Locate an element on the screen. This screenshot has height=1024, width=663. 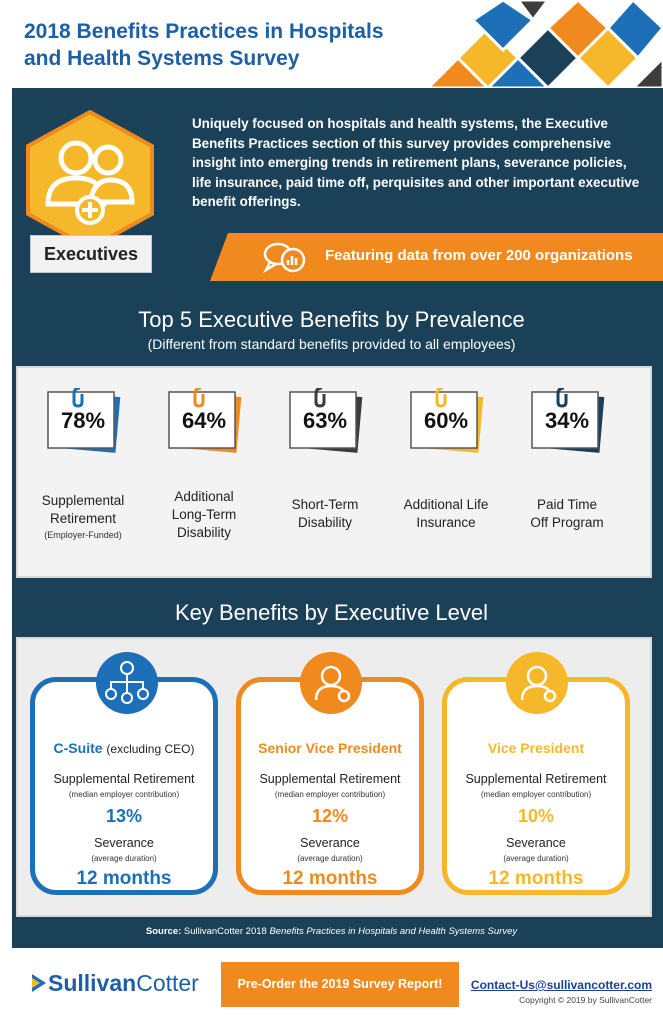
benefit-label: Short-Term is located at coordinates (325, 504).